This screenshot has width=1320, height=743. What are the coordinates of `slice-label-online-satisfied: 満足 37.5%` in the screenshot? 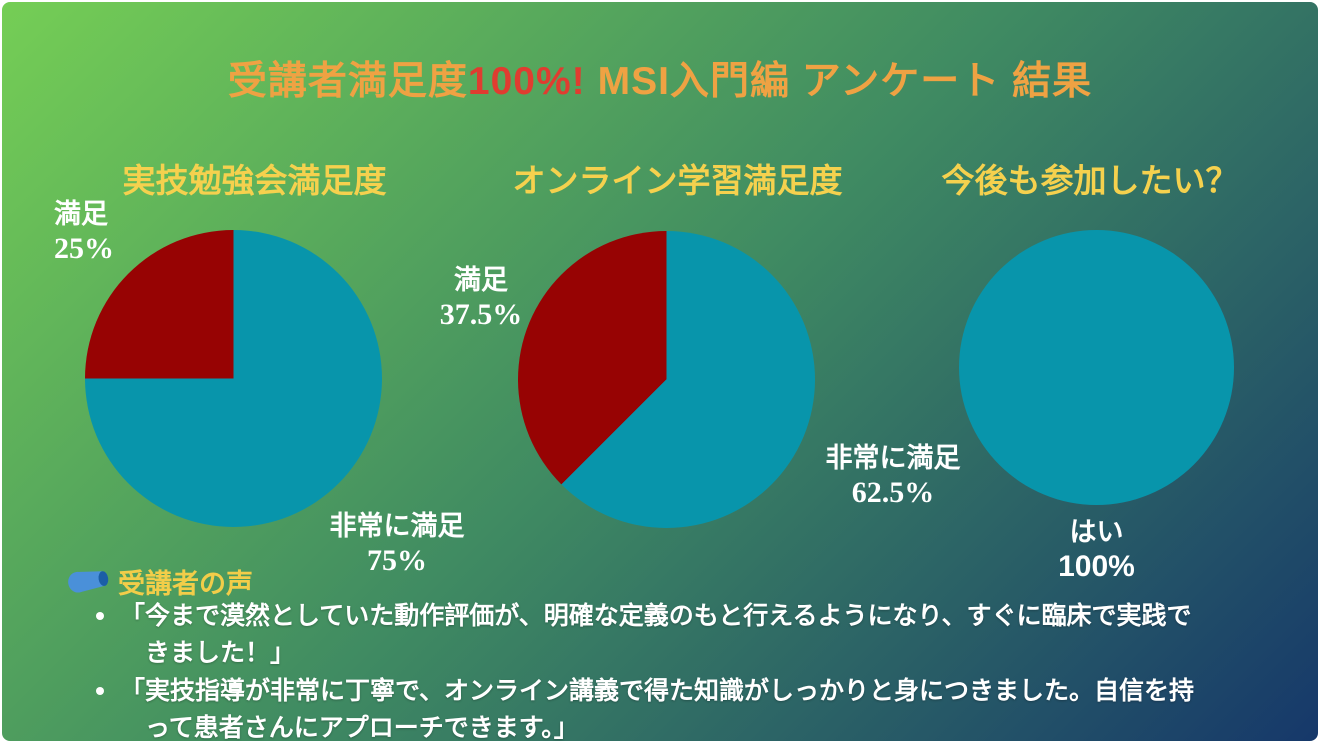 It's located at (481, 299).